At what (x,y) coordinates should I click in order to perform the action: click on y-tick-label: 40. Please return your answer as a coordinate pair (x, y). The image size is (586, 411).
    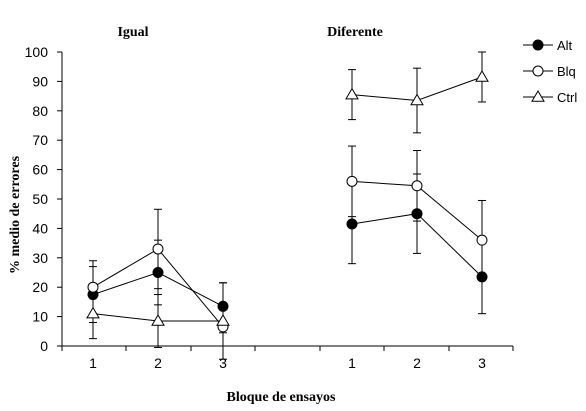
    Looking at the image, I should click on (40, 228).